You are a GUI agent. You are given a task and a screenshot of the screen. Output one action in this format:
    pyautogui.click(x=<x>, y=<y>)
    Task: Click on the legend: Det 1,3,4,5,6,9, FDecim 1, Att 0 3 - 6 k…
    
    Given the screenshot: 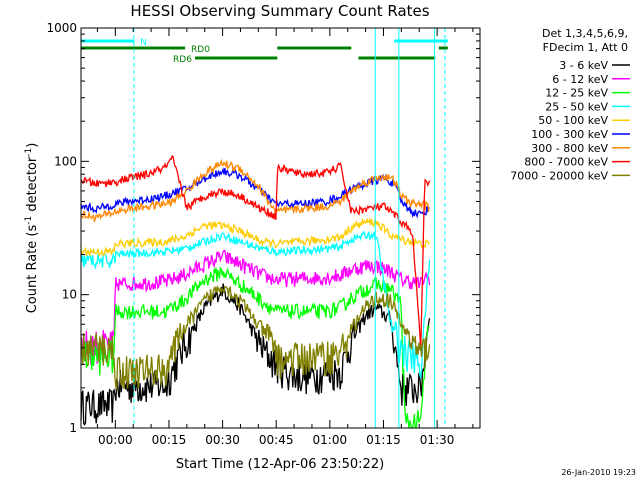 What is the action you would take?
    pyautogui.click(x=570, y=104)
    